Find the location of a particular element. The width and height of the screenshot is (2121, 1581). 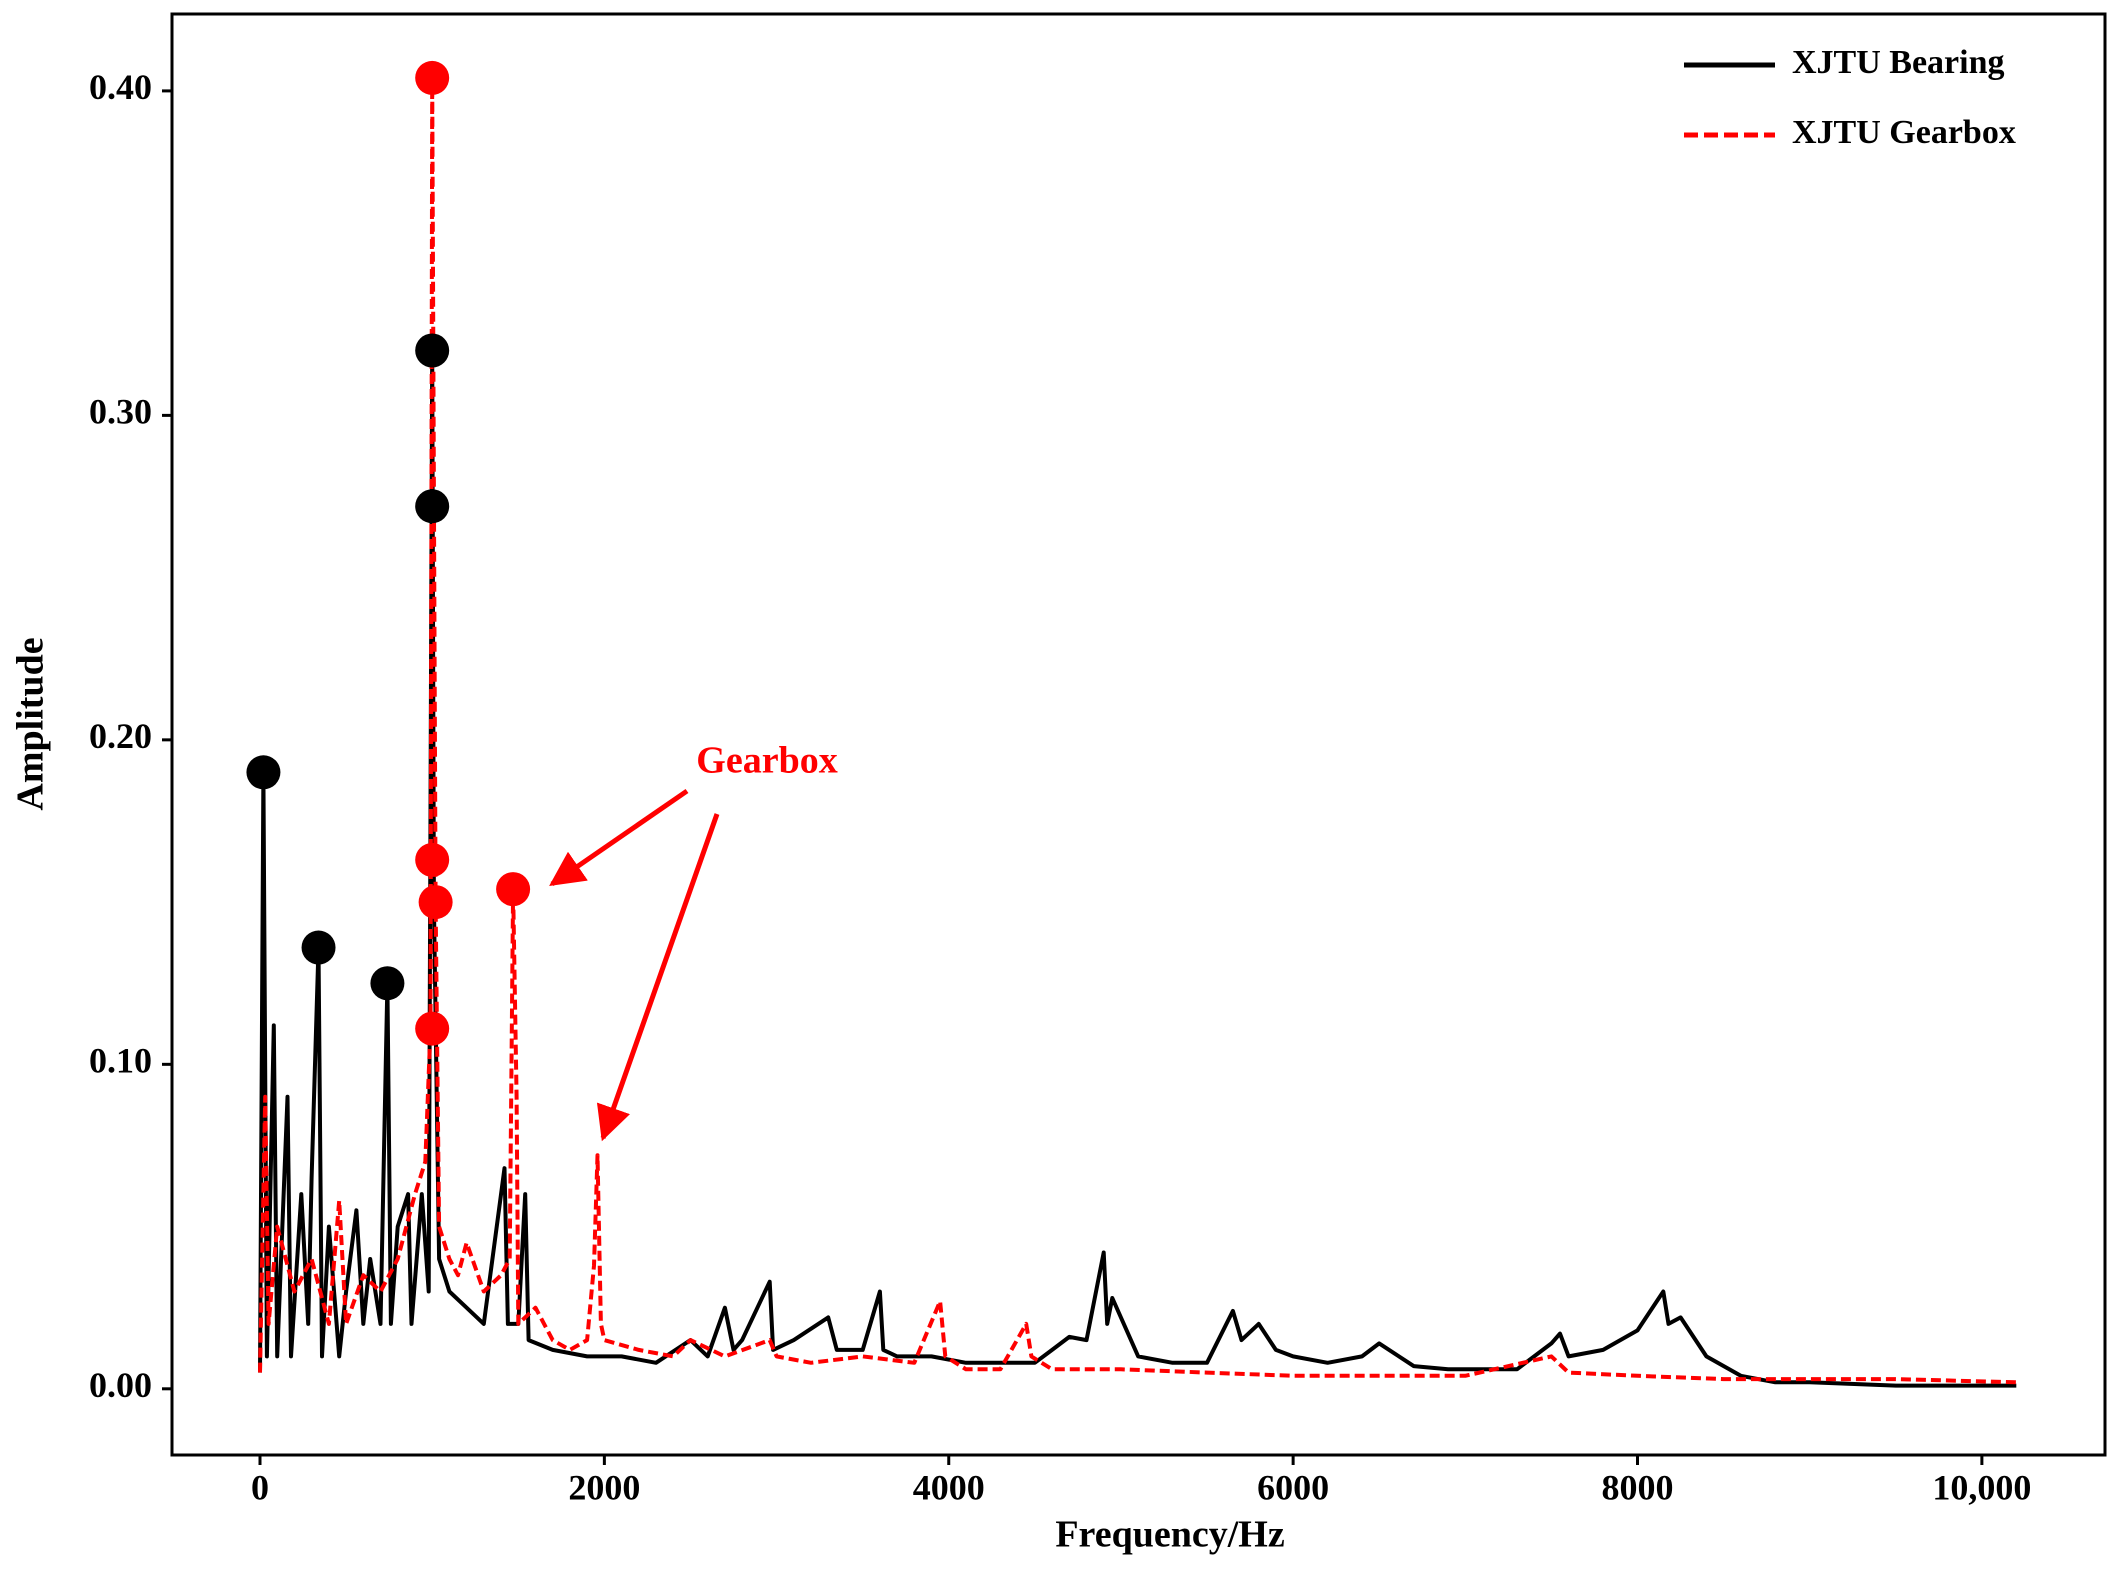

x-tick-label: 4000 is located at coordinates (949, 1487).